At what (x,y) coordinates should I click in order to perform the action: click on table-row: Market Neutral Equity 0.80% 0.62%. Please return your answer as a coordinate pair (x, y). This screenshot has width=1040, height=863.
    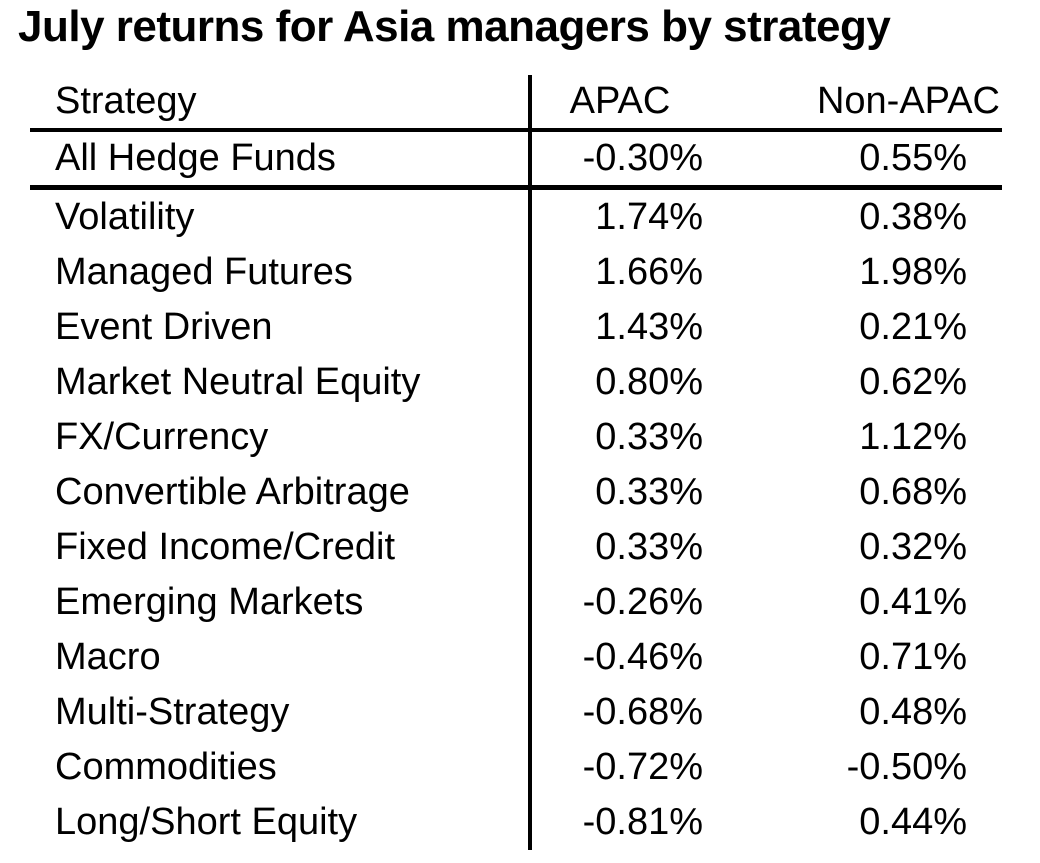
    Looking at the image, I should click on (516, 382).